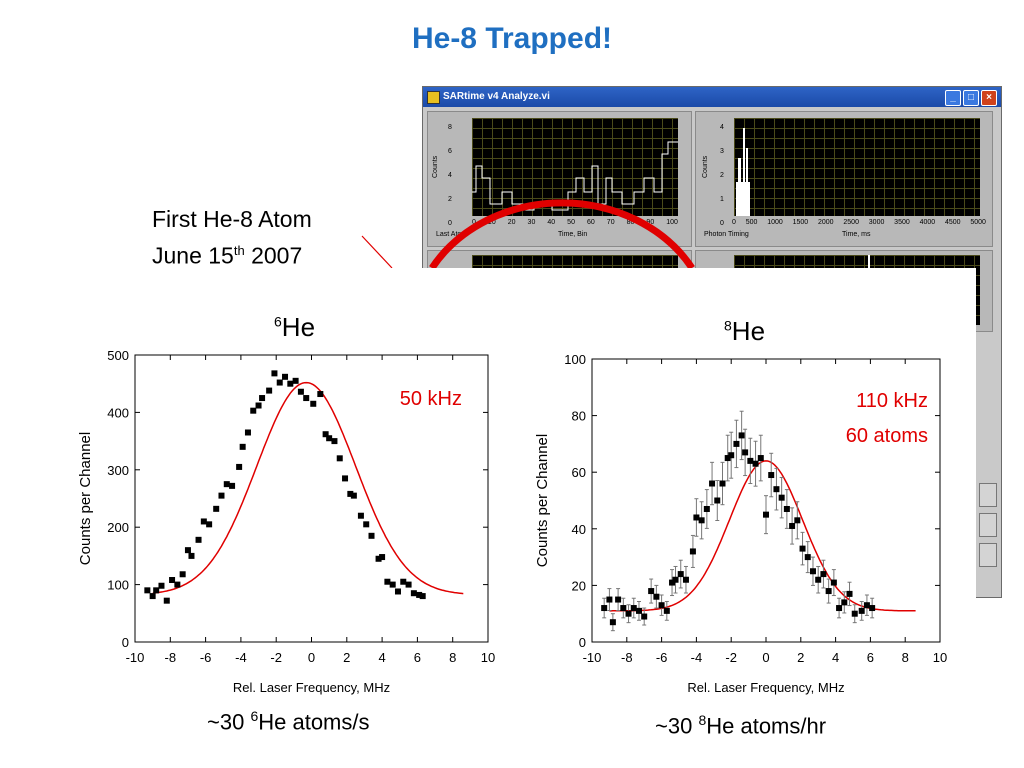 The image size is (1024, 768). Describe the element at coordinates (288, 721) in the screenshot. I see `he6-rate-caption: ~30 6He atoms/s` at that location.